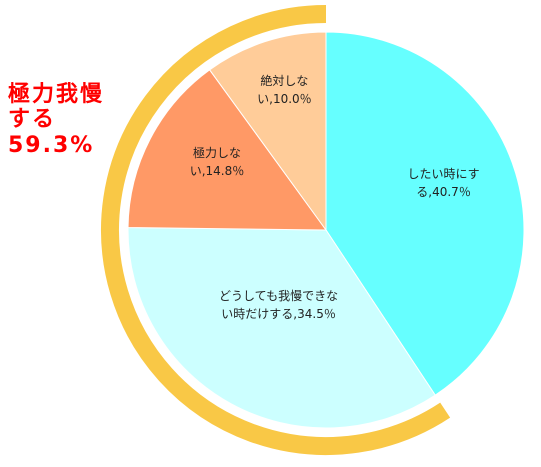  I want to click on annotation-text: 極力我慢する, so click(56, 107).